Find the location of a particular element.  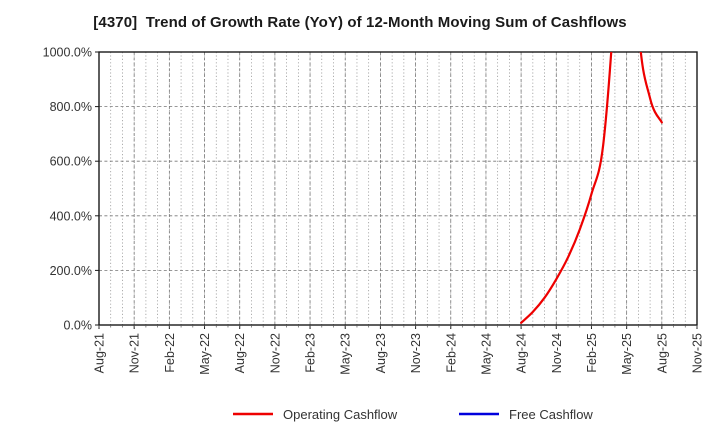

data-series-lines is located at coordinates (591, 188).